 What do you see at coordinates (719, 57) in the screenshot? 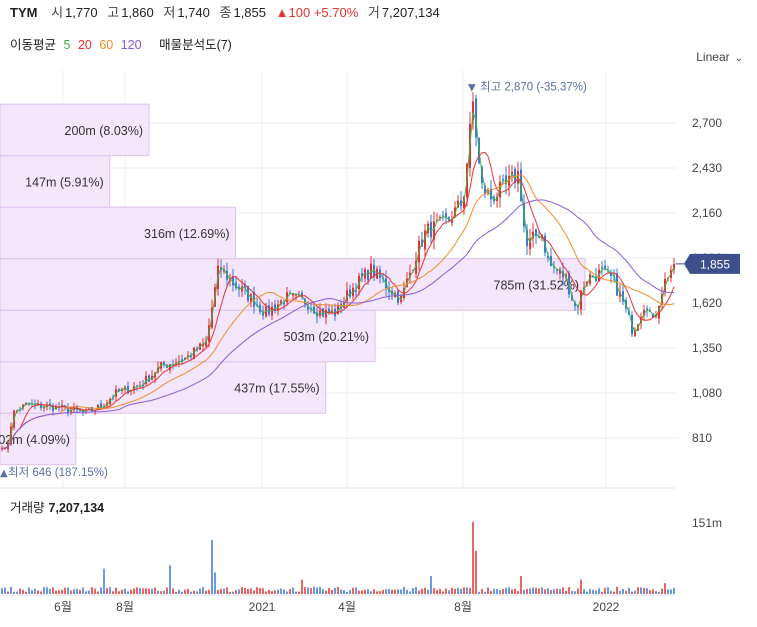
I see `scale-selector: Linear ⌄` at bounding box center [719, 57].